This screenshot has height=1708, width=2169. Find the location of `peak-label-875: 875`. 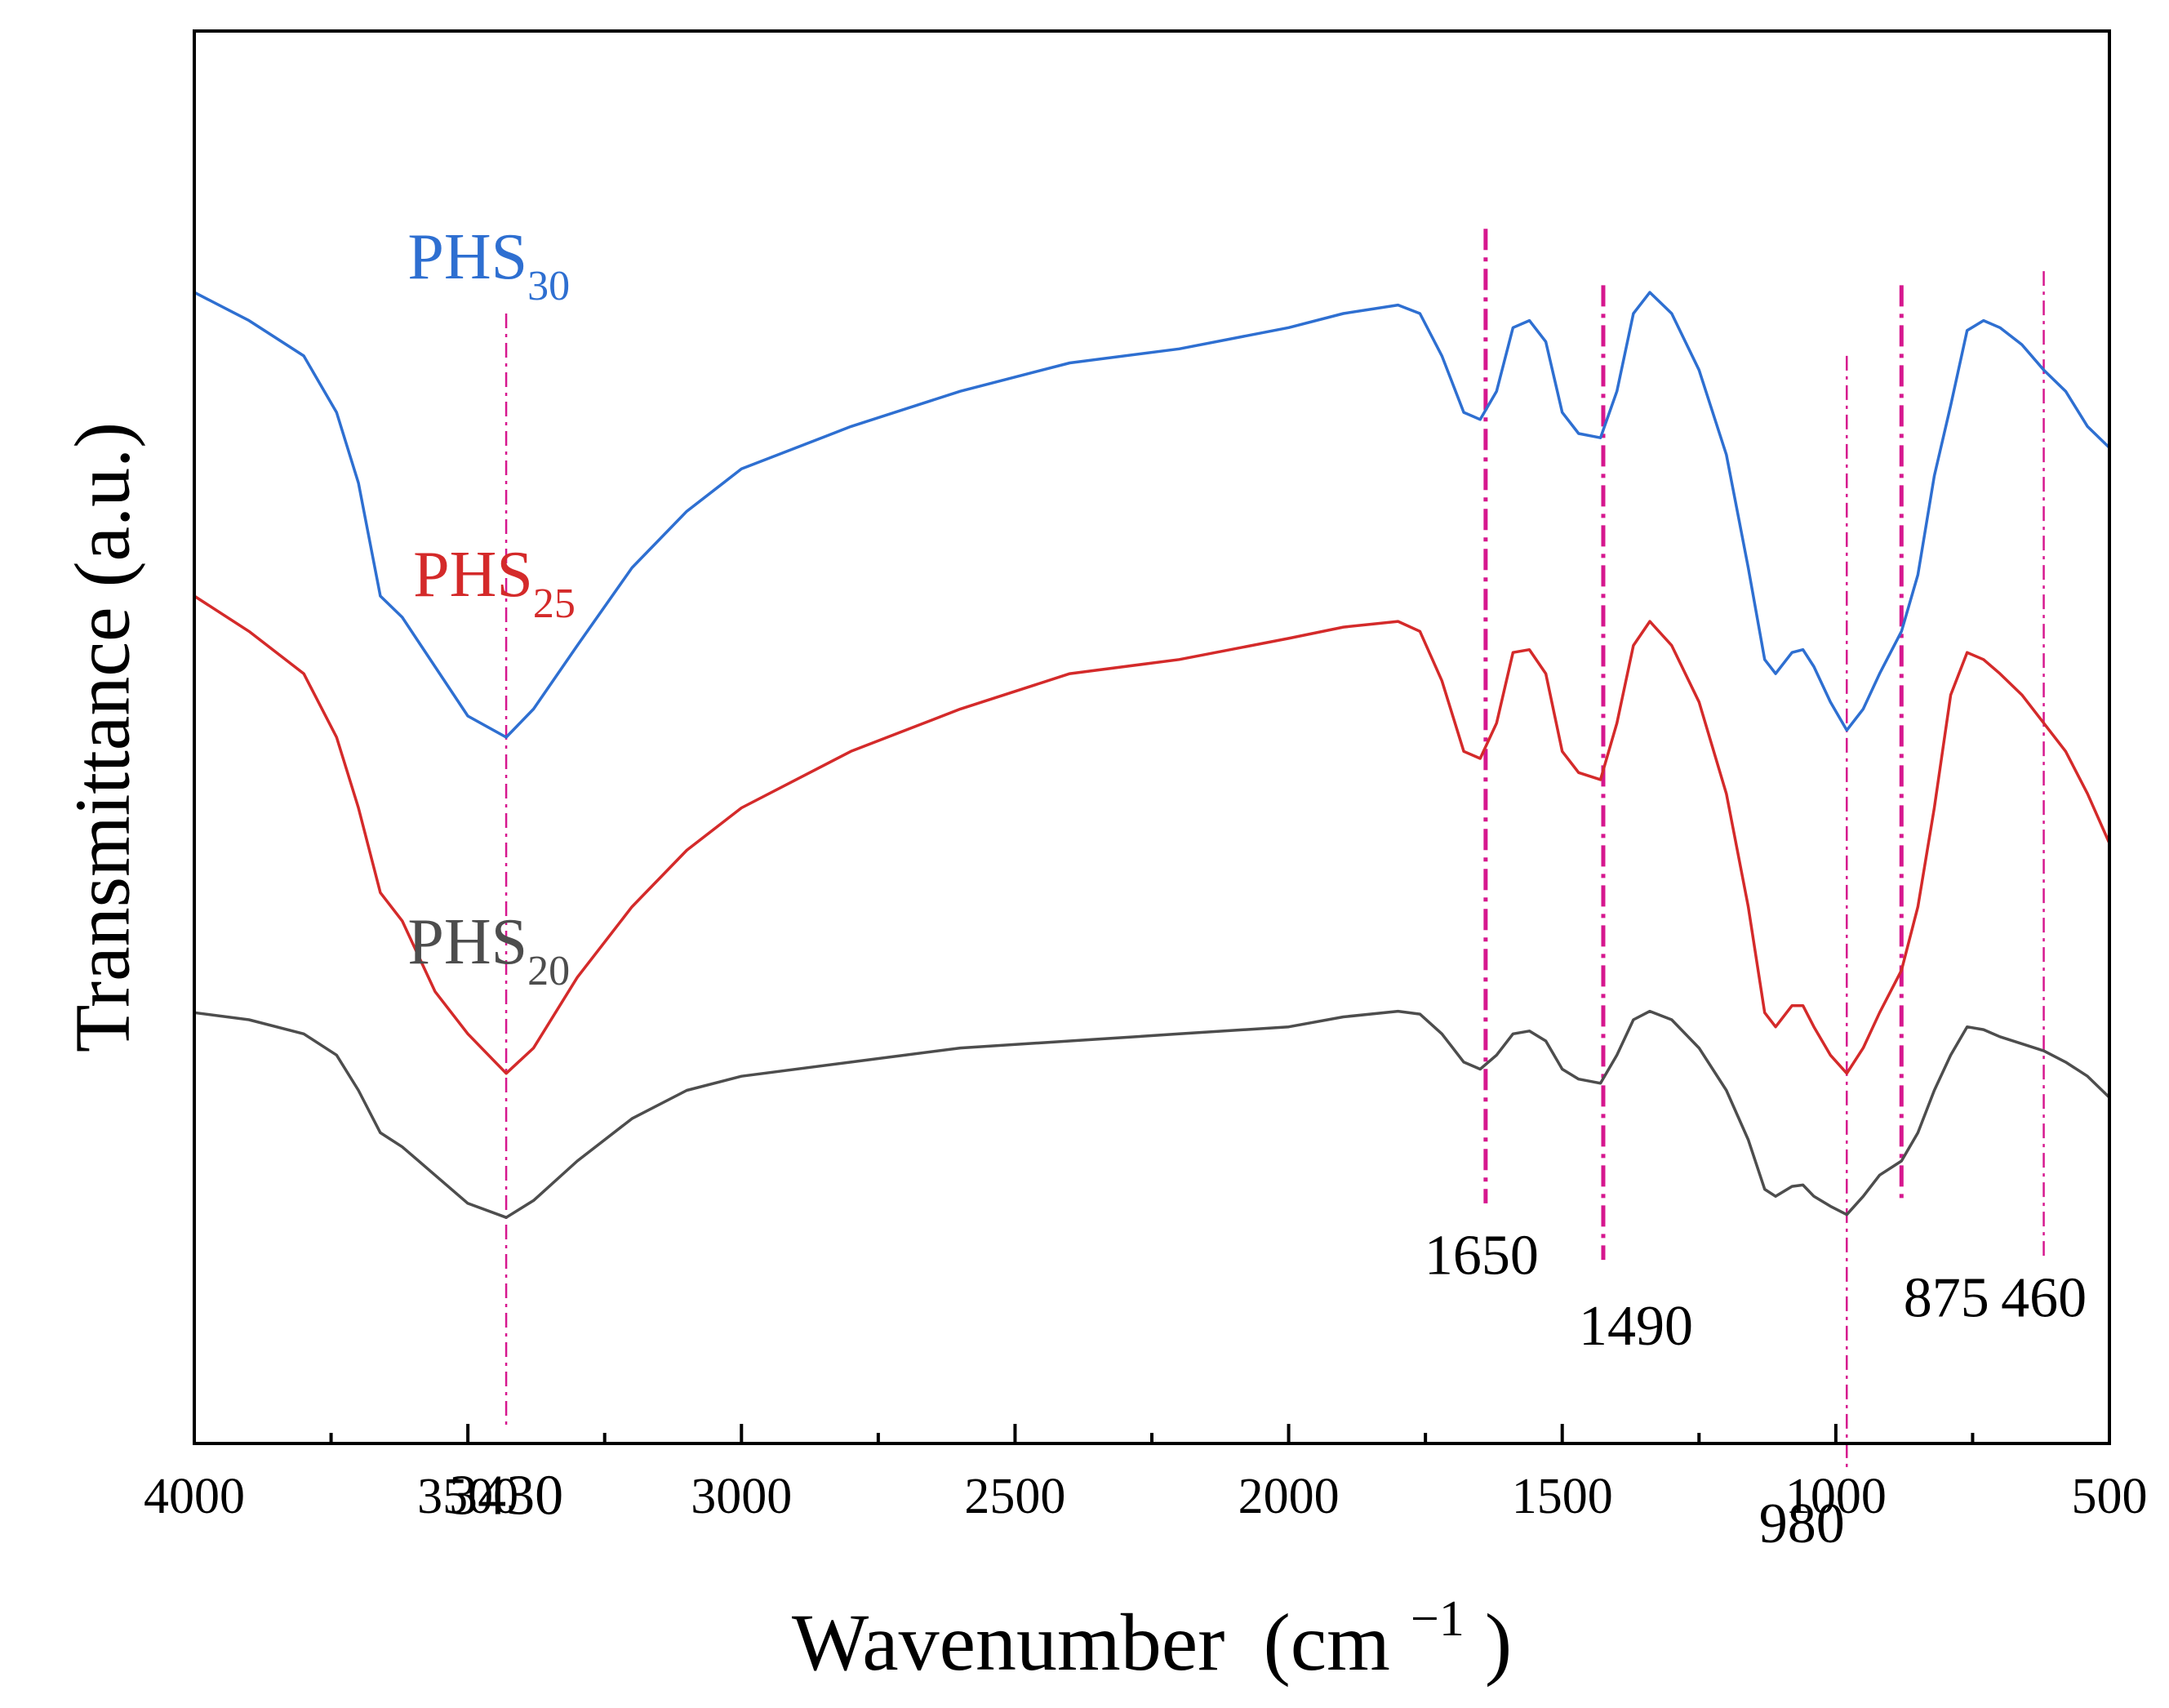

peak-label-875: 875 is located at coordinates (1947, 1297).